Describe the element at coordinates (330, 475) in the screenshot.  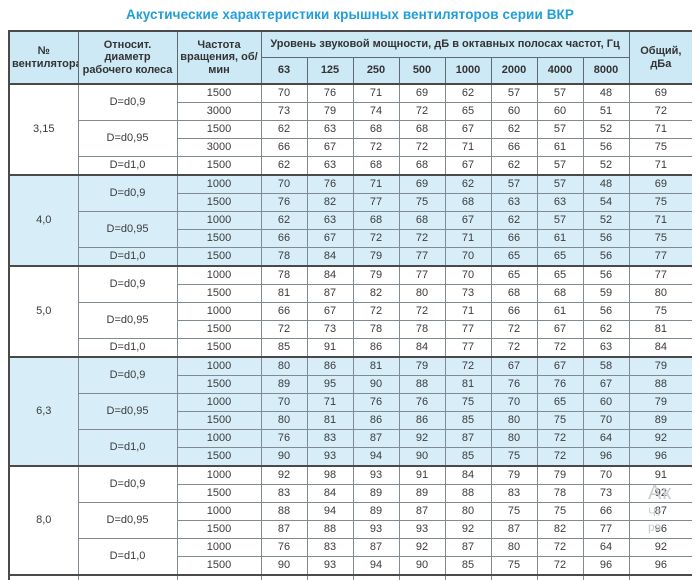
I see `level-cell-125: 98` at that location.